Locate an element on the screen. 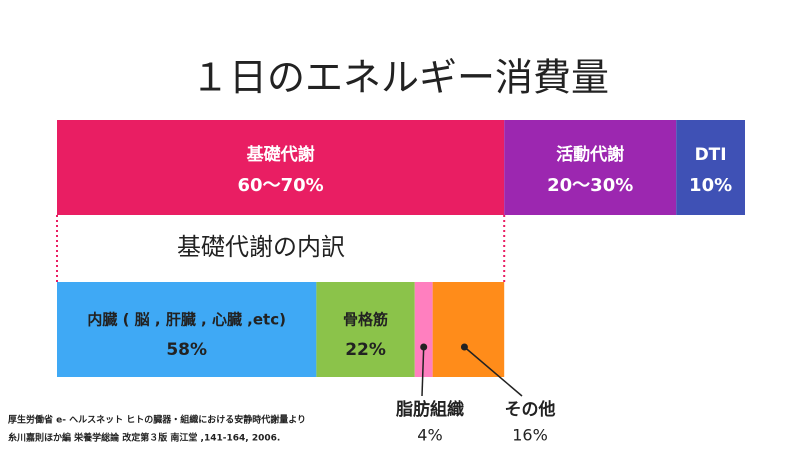 The image size is (800, 450). segment-label: その他 is located at coordinates (530, 409).